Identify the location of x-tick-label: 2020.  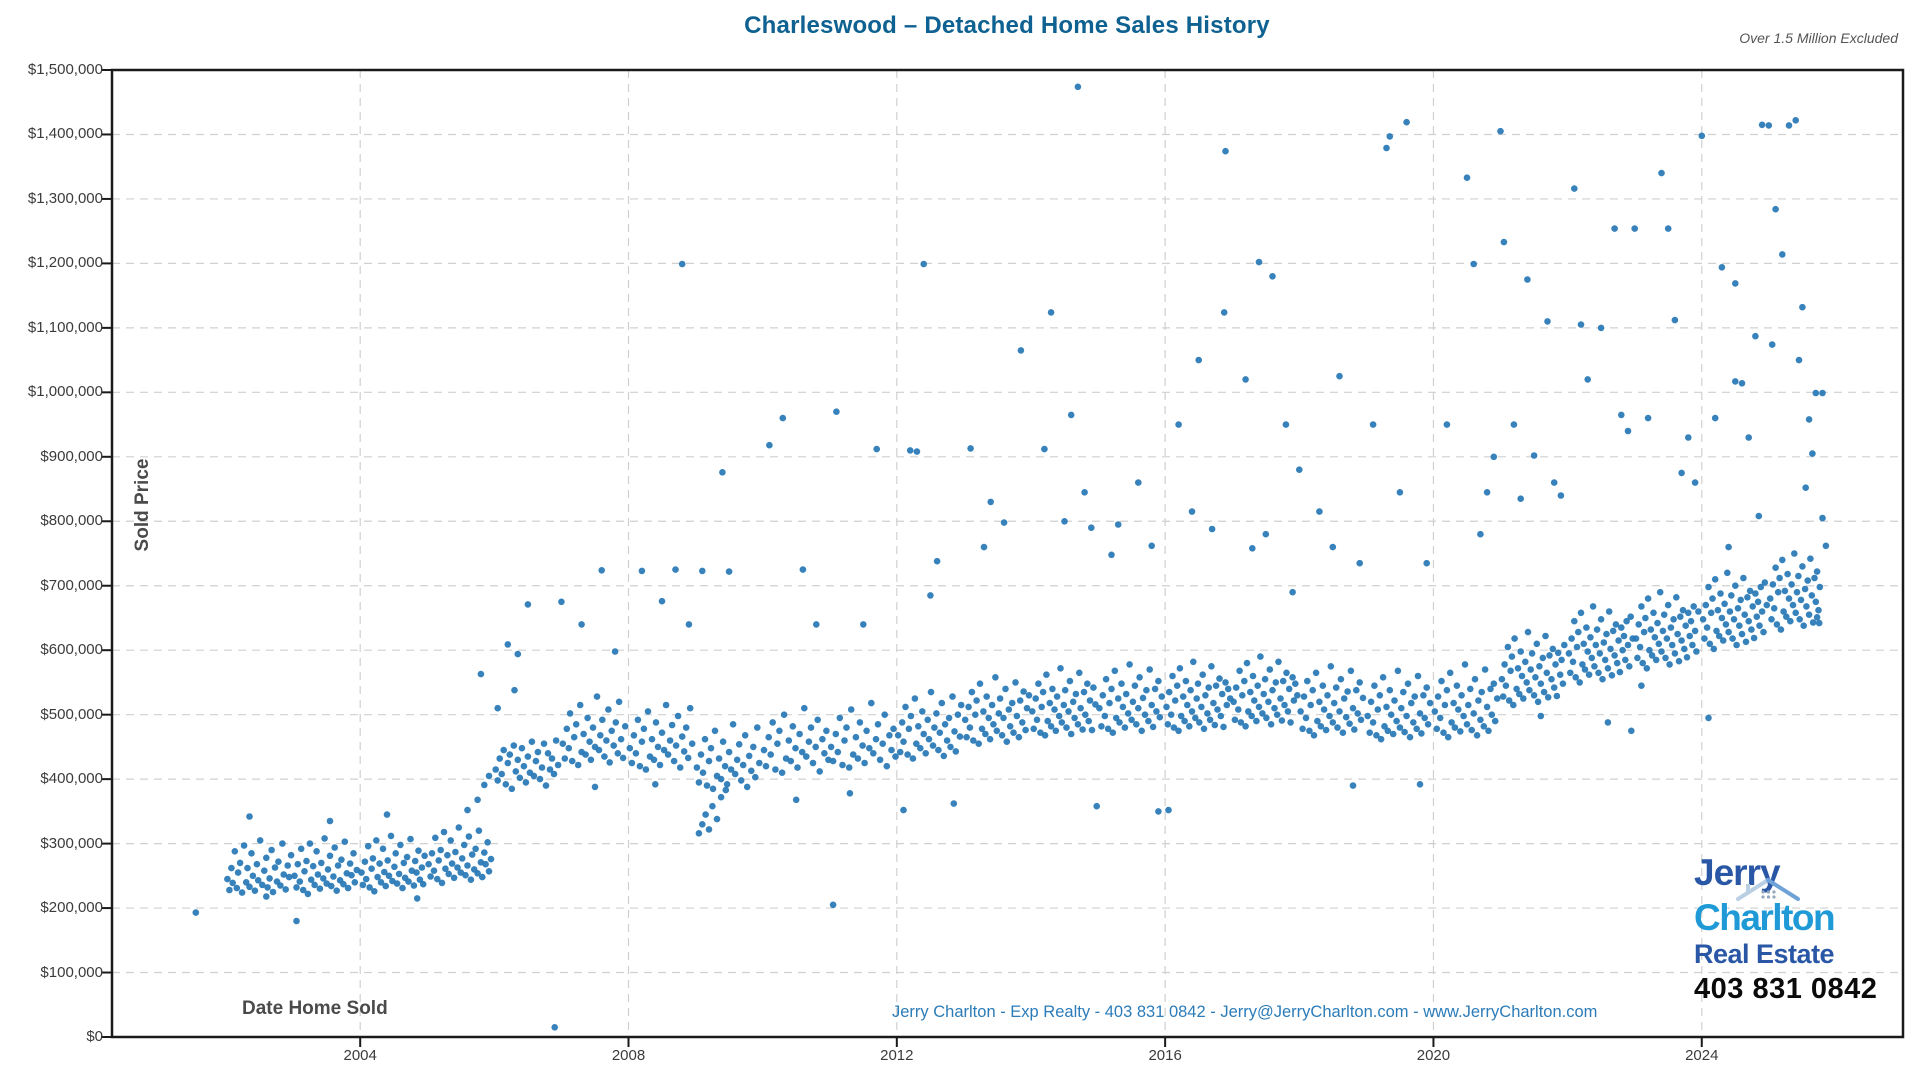
(1433, 1055).